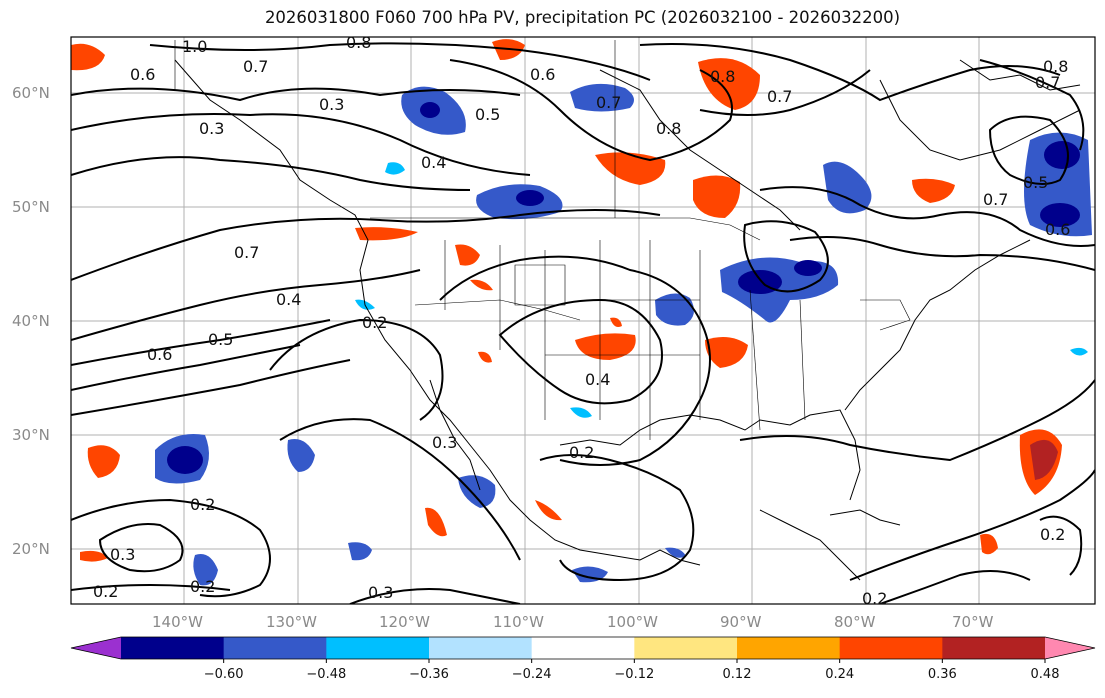 This screenshot has width=1105, height=698. I want to click on lat-label: 30°N, so click(31, 435).